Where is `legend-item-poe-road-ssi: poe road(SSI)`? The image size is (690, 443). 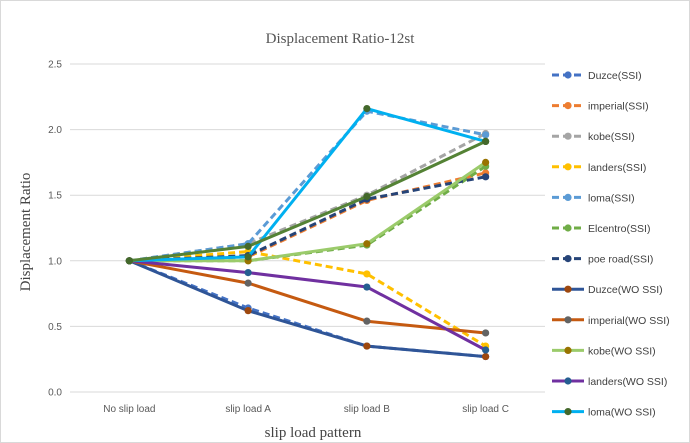
legend-item-poe-road-ssi: poe road(SSI) is located at coordinates (602, 260).